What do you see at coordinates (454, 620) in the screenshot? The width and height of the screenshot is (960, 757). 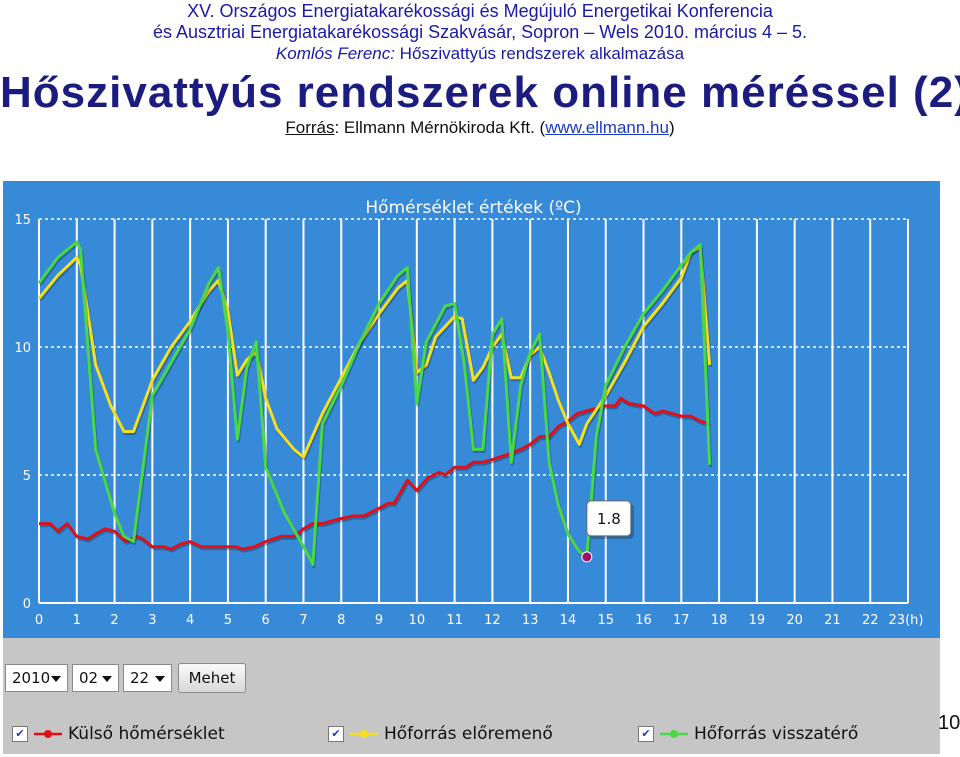 I see `x-tick-label: 11` at bounding box center [454, 620].